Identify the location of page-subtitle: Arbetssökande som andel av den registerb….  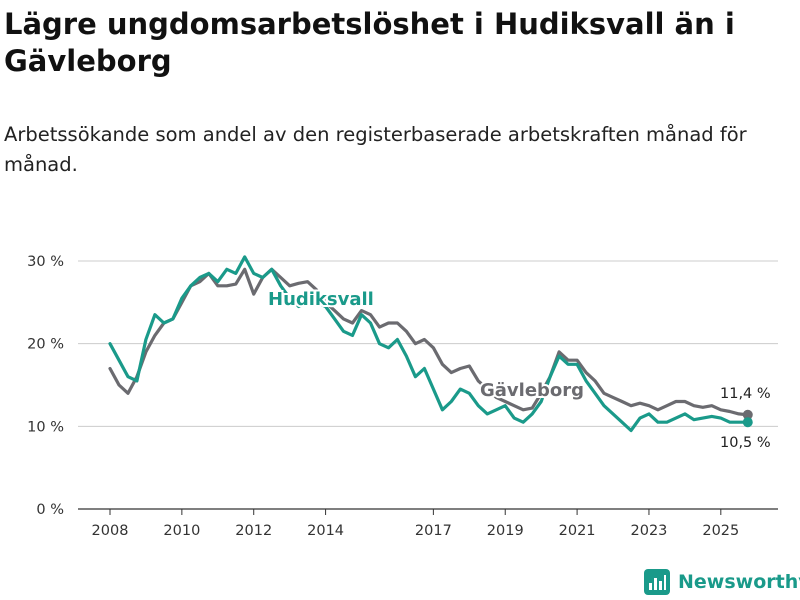
(375, 149).